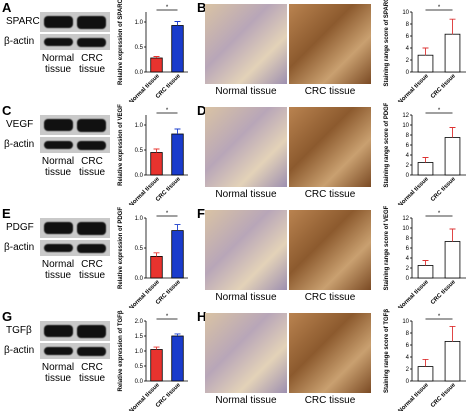 This screenshot has width=474, height=411. Describe the element at coordinates (121, 145) in the screenshot. I see `y-axis-label: Relative expression of VEGF` at that location.